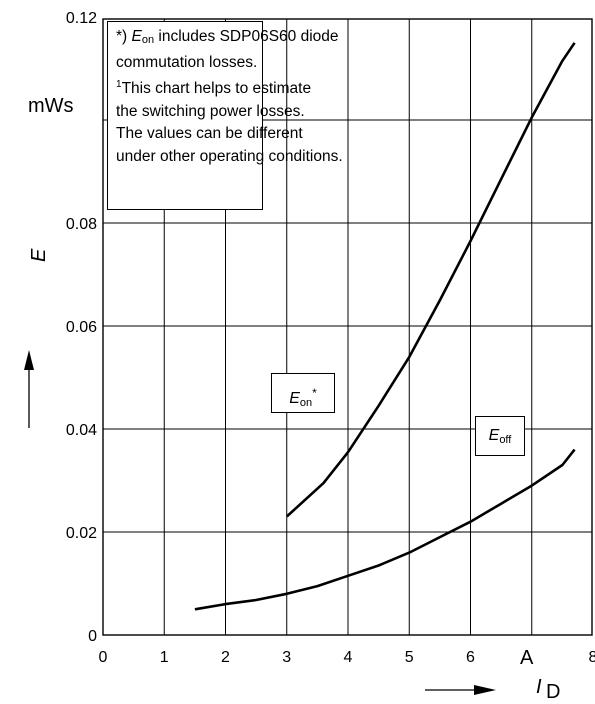  What do you see at coordinates (81, 18) in the screenshot?
I see `y-tick-label: 0.12` at bounding box center [81, 18].